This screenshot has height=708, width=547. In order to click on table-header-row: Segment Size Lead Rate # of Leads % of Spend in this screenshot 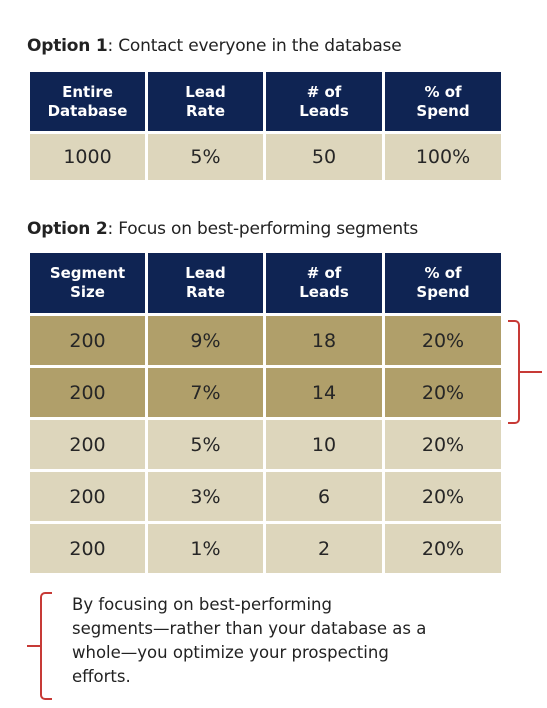, I will do `click(265, 283)`.